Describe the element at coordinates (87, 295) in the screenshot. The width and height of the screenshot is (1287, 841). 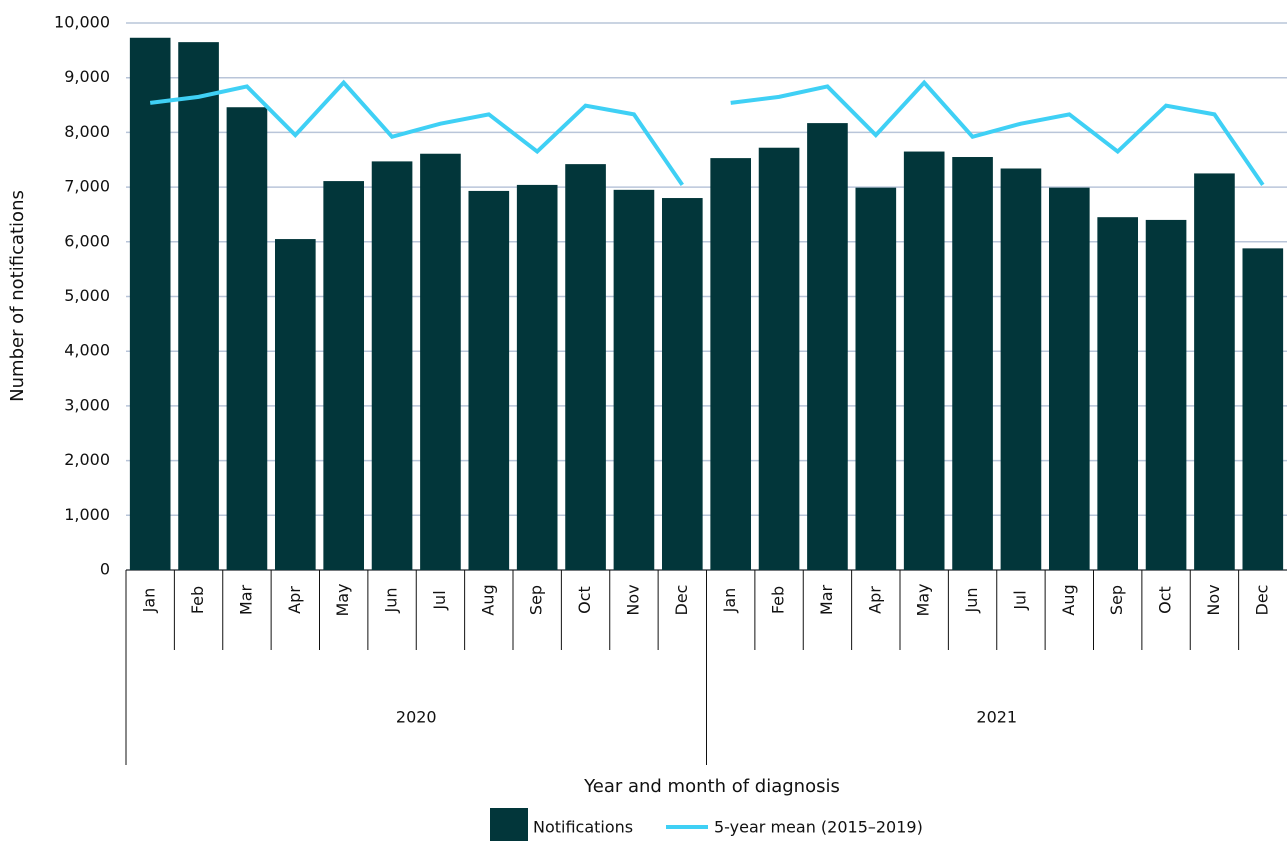
I see `y-tick-label: 5,000` at that location.